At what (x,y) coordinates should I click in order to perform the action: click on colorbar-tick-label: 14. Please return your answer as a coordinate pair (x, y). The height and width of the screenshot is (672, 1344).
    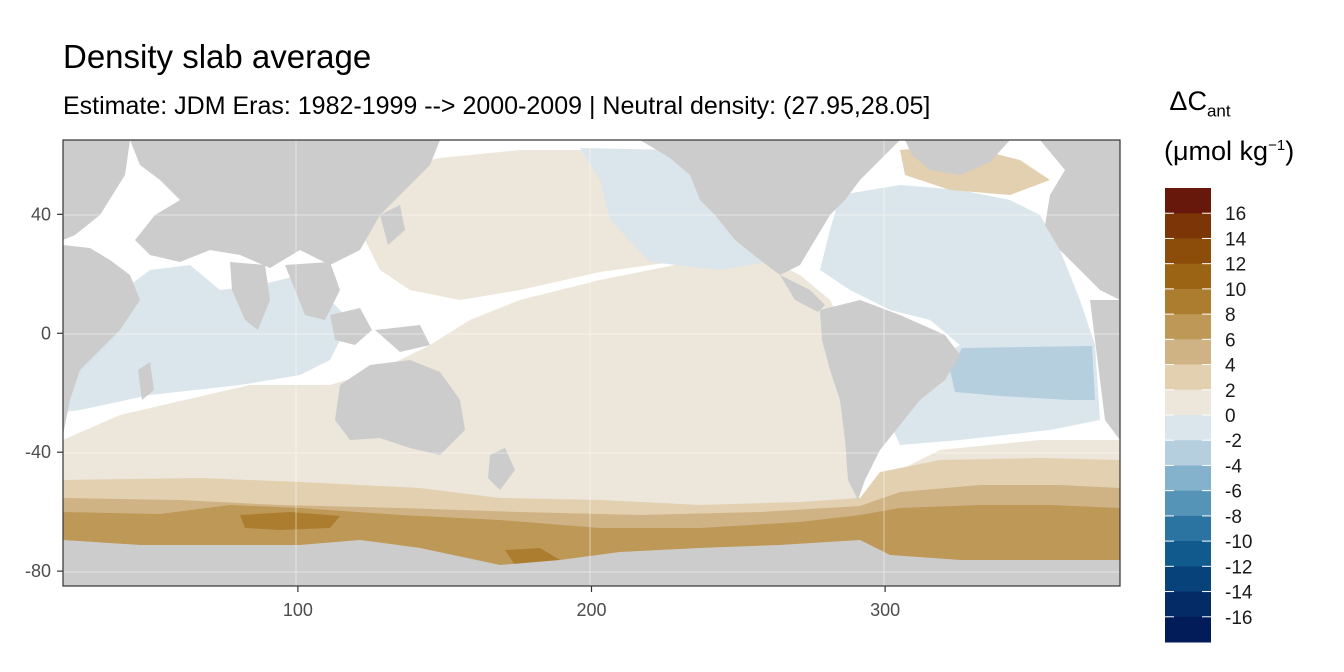
    Looking at the image, I should click on (1236, 239).